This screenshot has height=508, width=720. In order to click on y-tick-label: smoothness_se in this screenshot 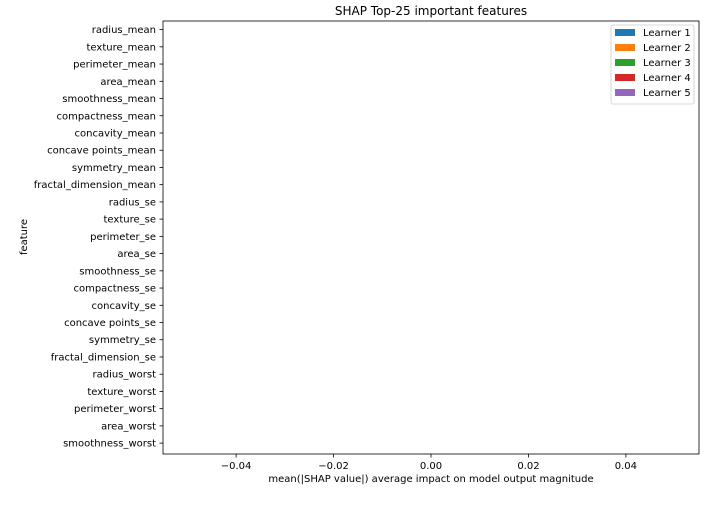, I will do `click(117, 271)`.